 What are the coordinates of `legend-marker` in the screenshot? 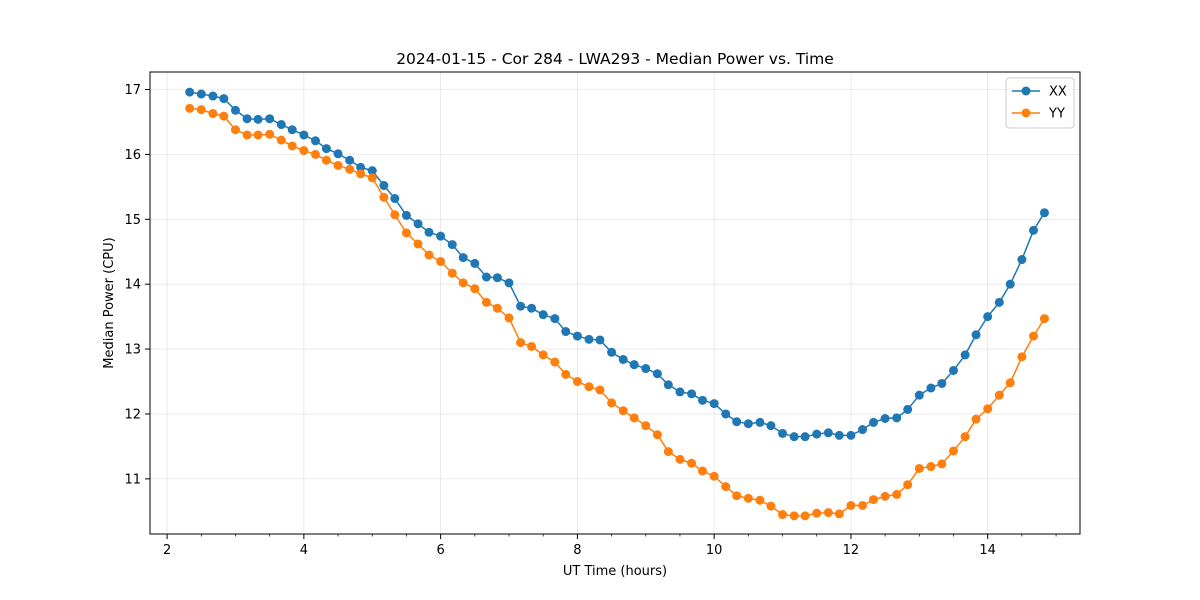 It's located at (1026, 113).